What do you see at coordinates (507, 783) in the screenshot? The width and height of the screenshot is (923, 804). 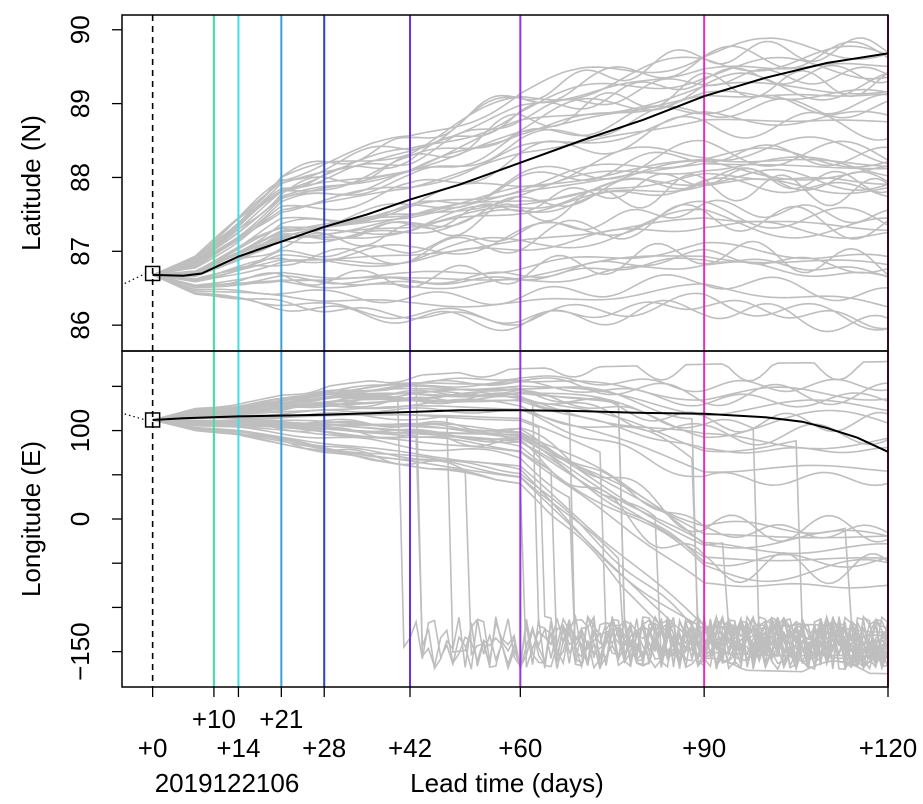 I see `x-axis-title: Lead time (days)` at bounding box center [507, 783].